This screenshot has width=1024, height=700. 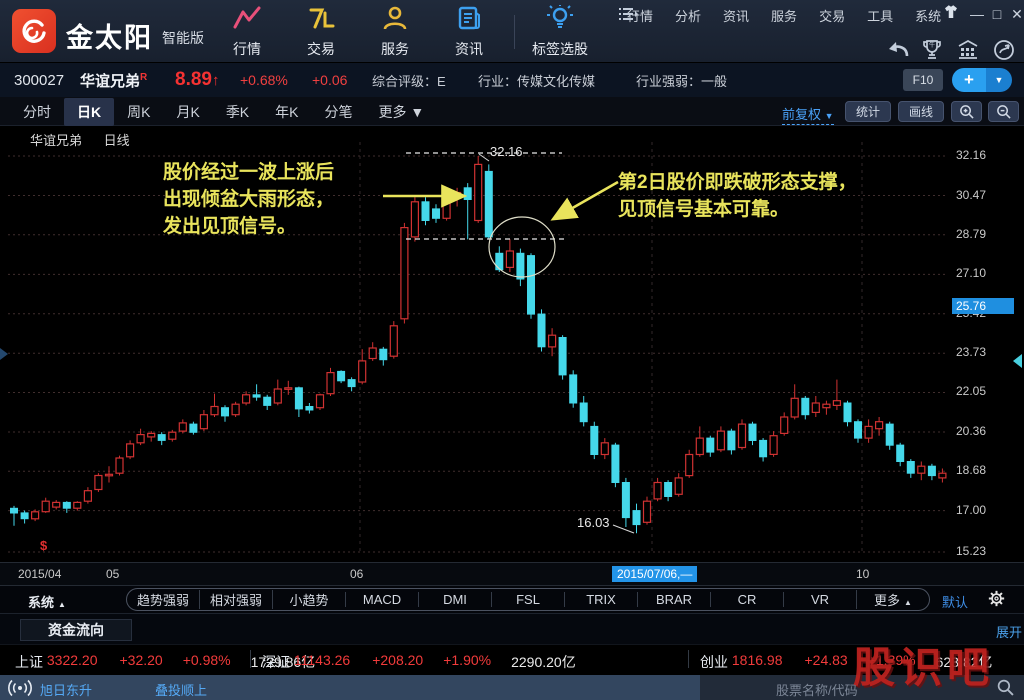 I want to click on period-tab-分笔: 分笔, so click(x=338, y=111).